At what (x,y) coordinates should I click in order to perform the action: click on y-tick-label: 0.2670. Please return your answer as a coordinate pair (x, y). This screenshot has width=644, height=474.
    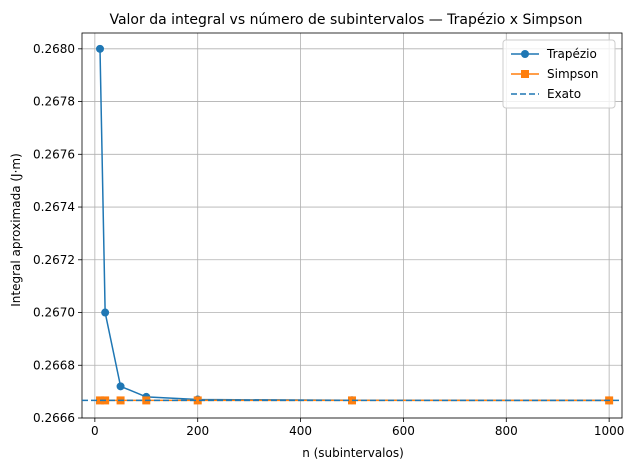
    Looking at the image, I should click on (54, 313).